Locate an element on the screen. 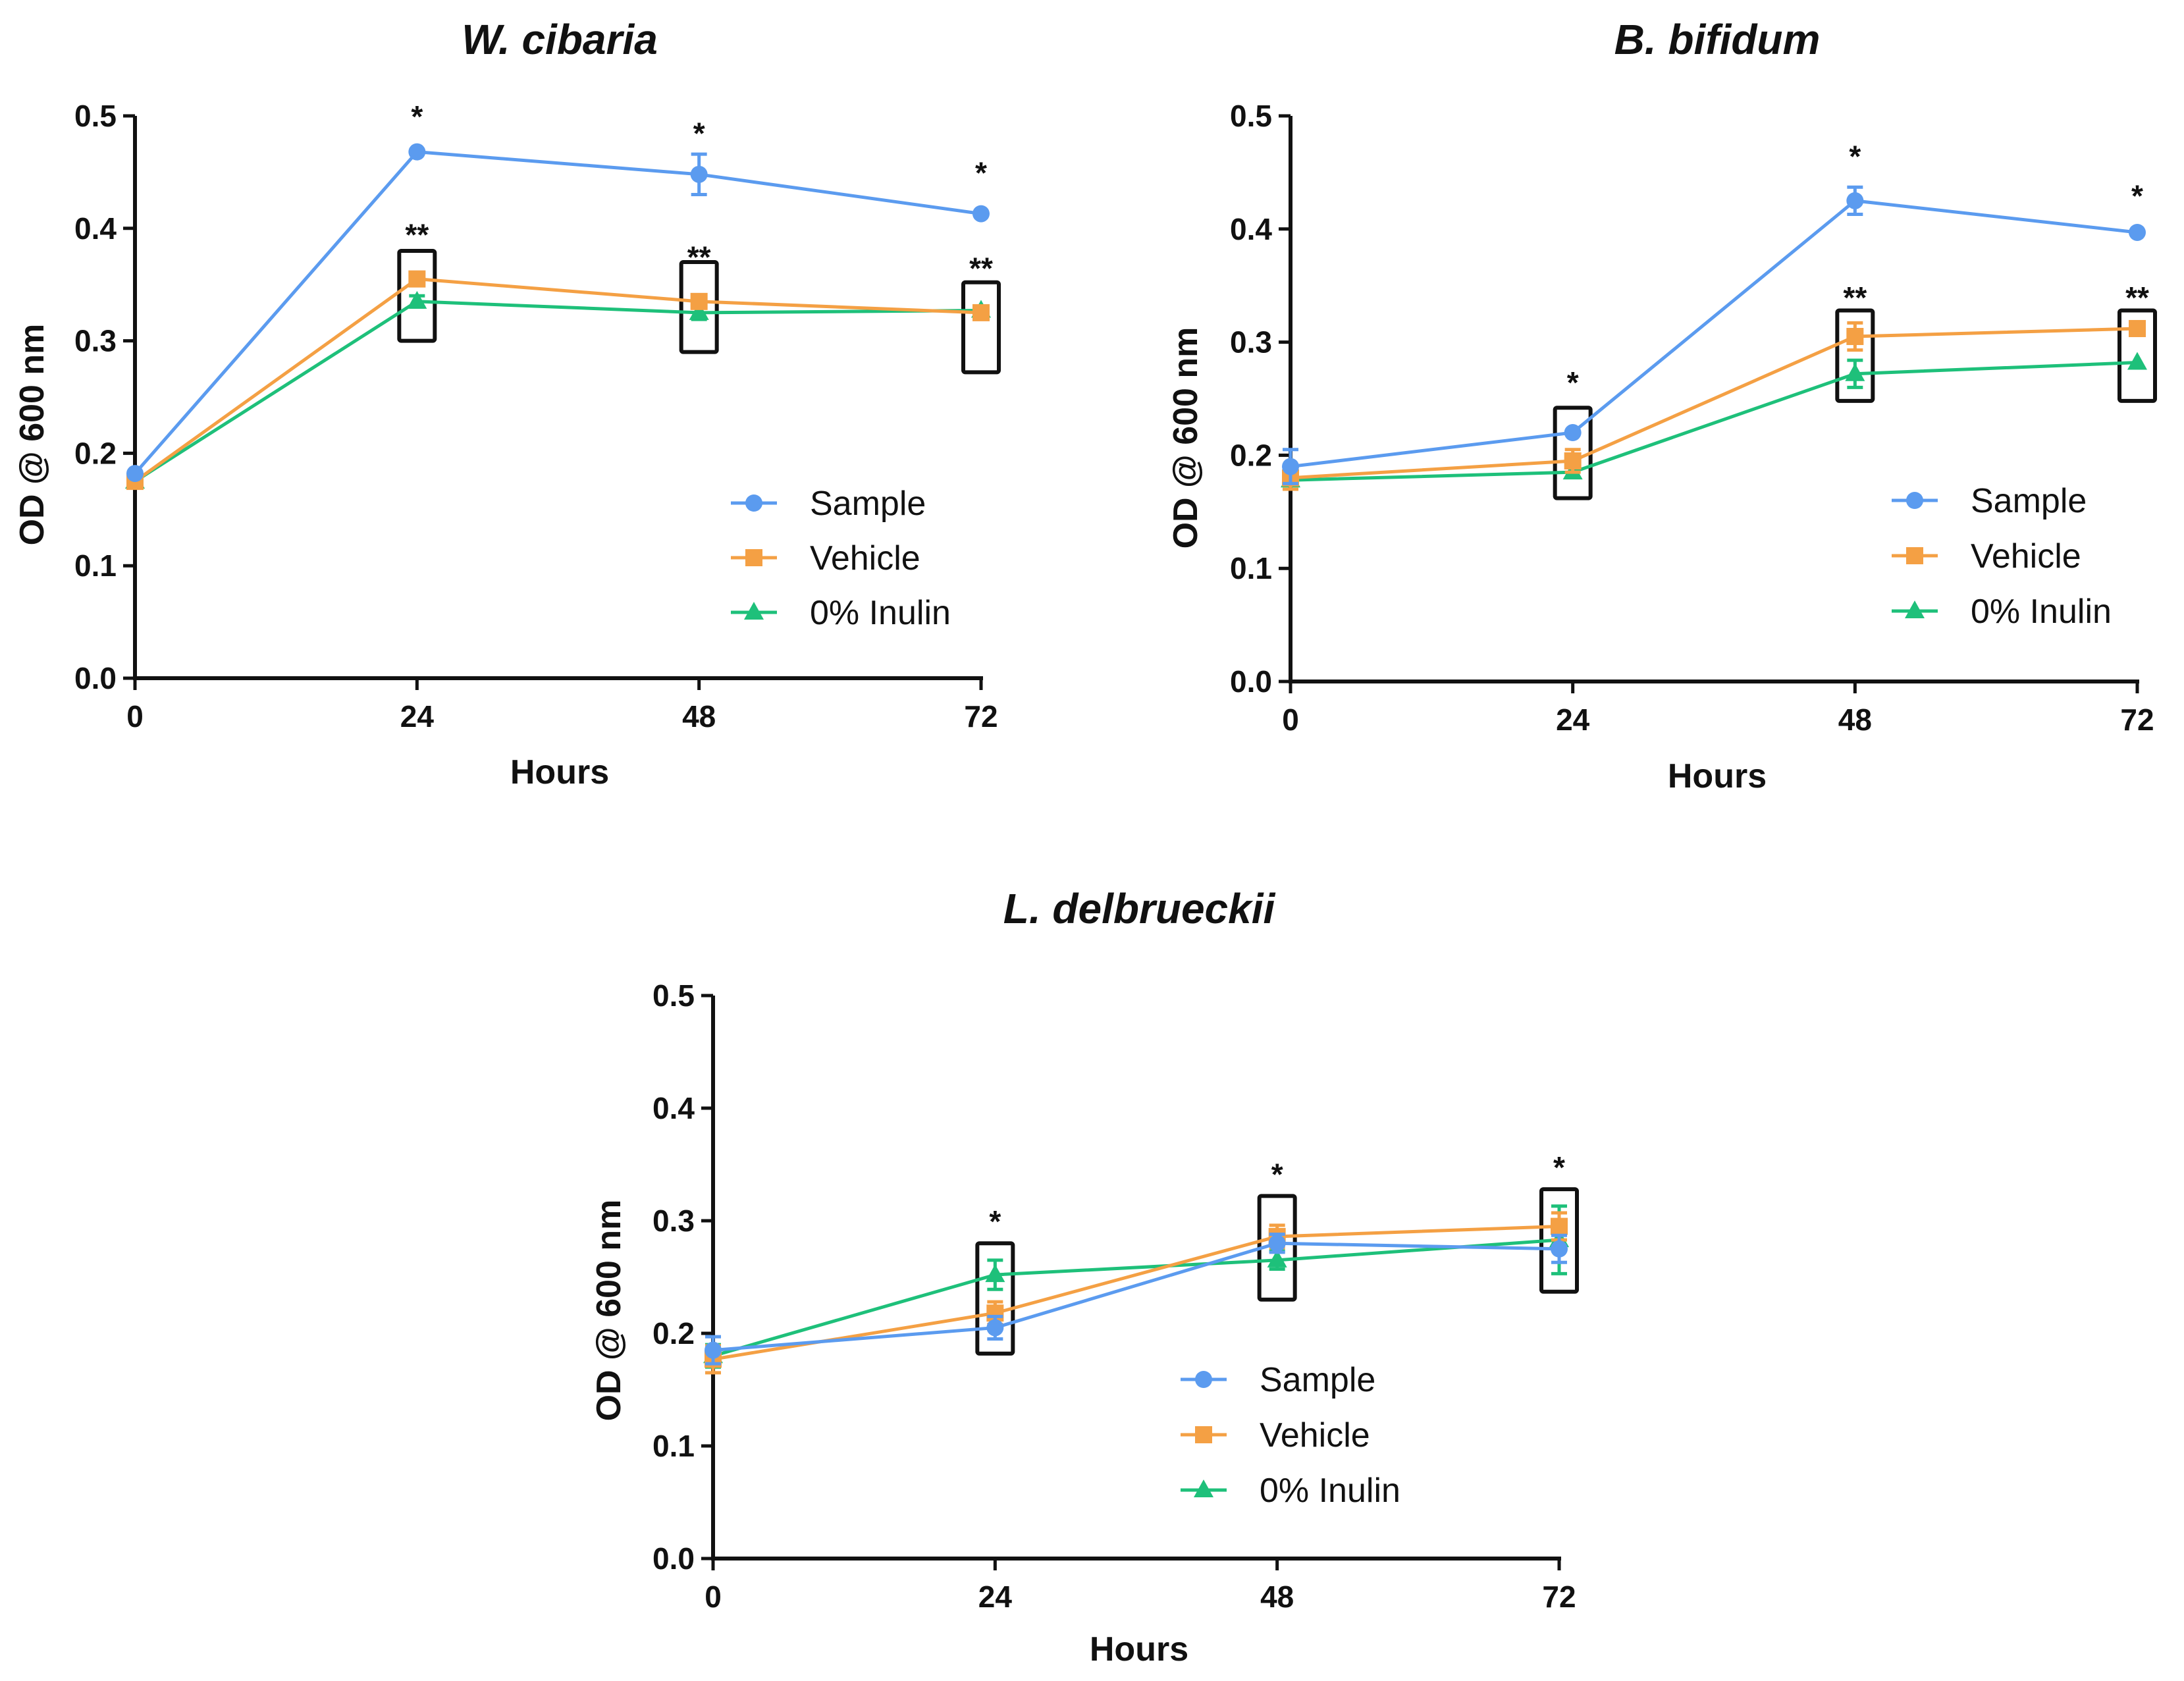  x-tick-label: 24 is located at coordinates (995, 1597).